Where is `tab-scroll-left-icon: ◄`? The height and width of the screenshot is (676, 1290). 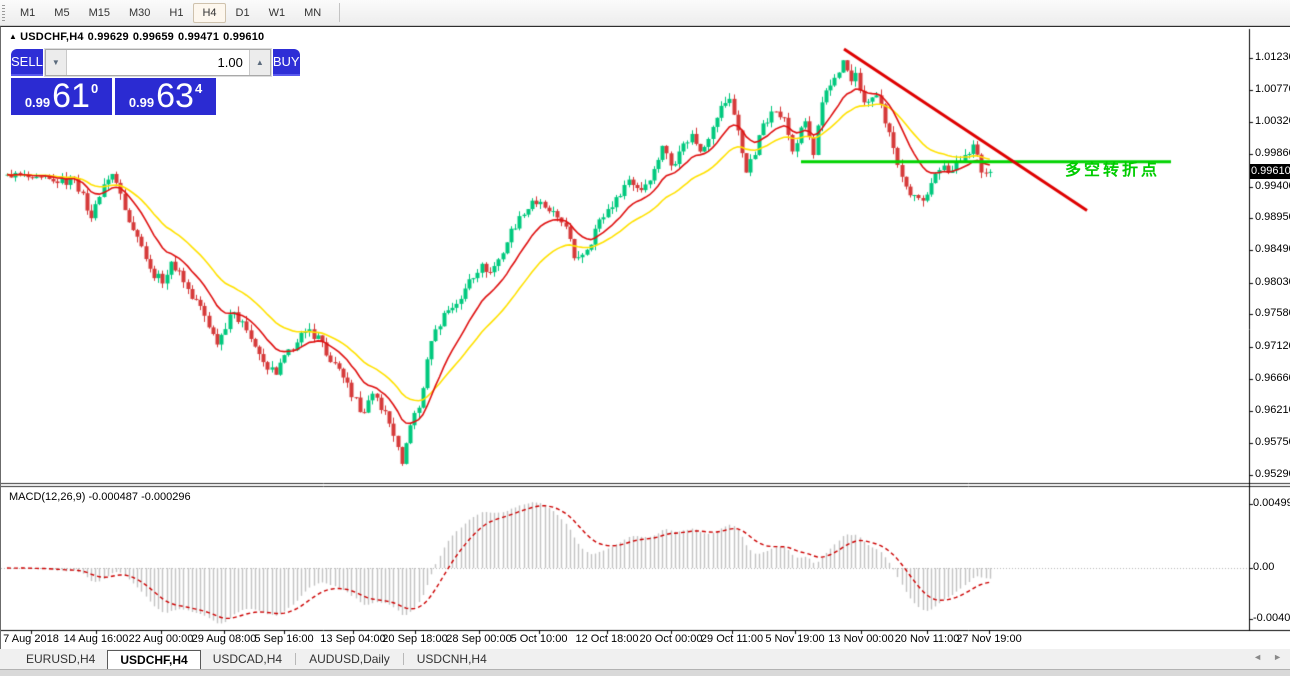 tab-scroll-left-icon: ◄ is located at coordinates (1257, 657).